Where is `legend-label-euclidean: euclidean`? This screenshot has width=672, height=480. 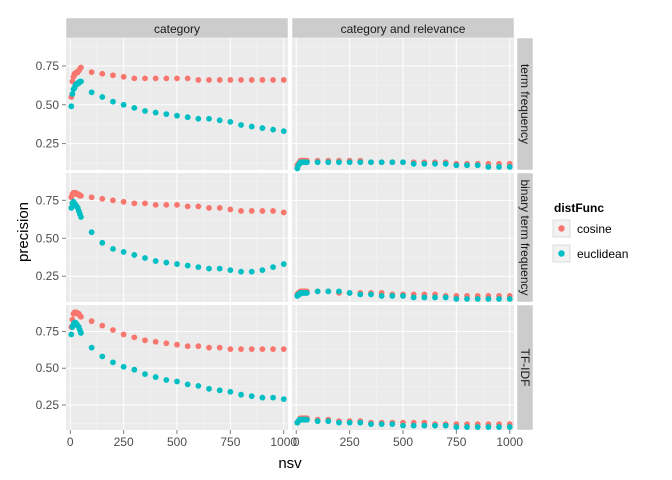 legend-label-euclidean: euclidean is located at coordinates (602, 254).